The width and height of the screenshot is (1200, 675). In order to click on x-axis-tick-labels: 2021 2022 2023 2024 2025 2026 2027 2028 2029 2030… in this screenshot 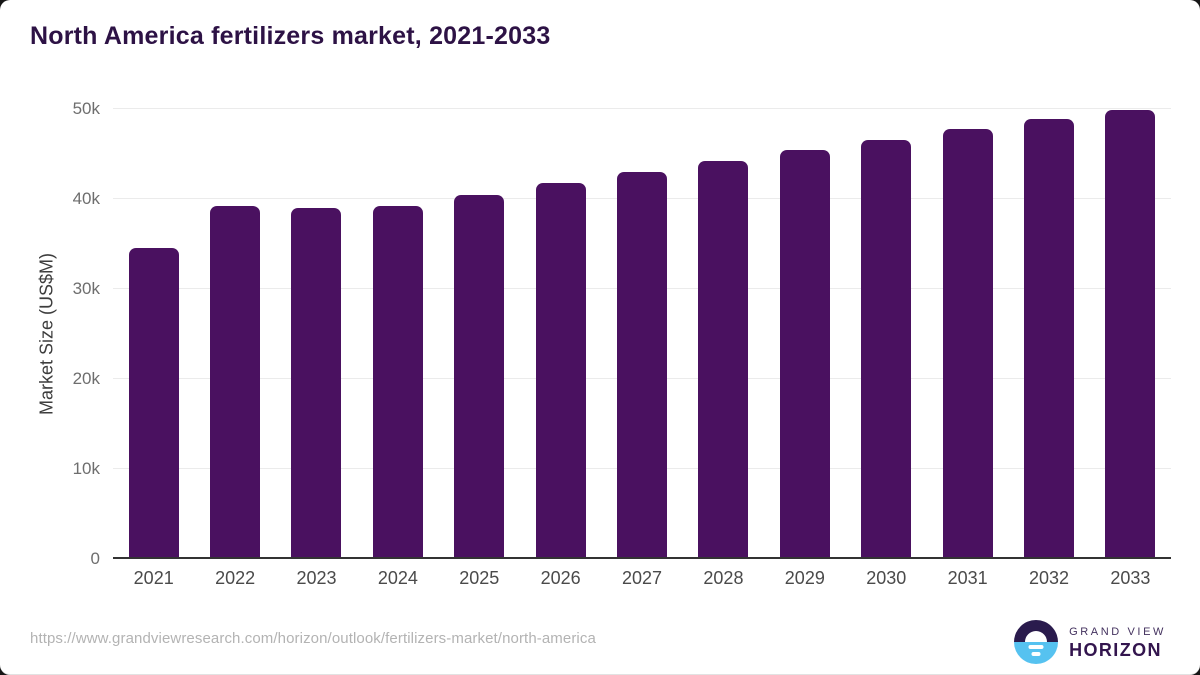, I will do `click(642, 578)`.